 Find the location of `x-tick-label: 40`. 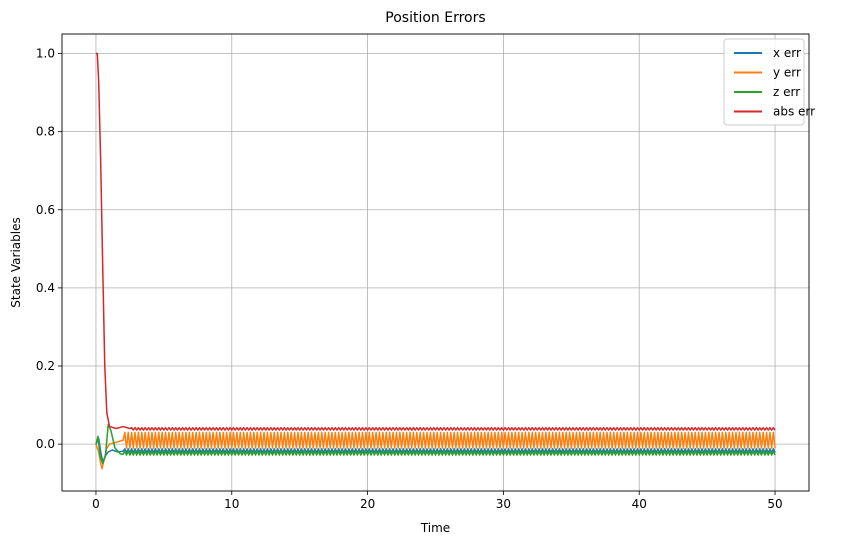

x-tick-label: 40 is located at coordinates (639, 504).